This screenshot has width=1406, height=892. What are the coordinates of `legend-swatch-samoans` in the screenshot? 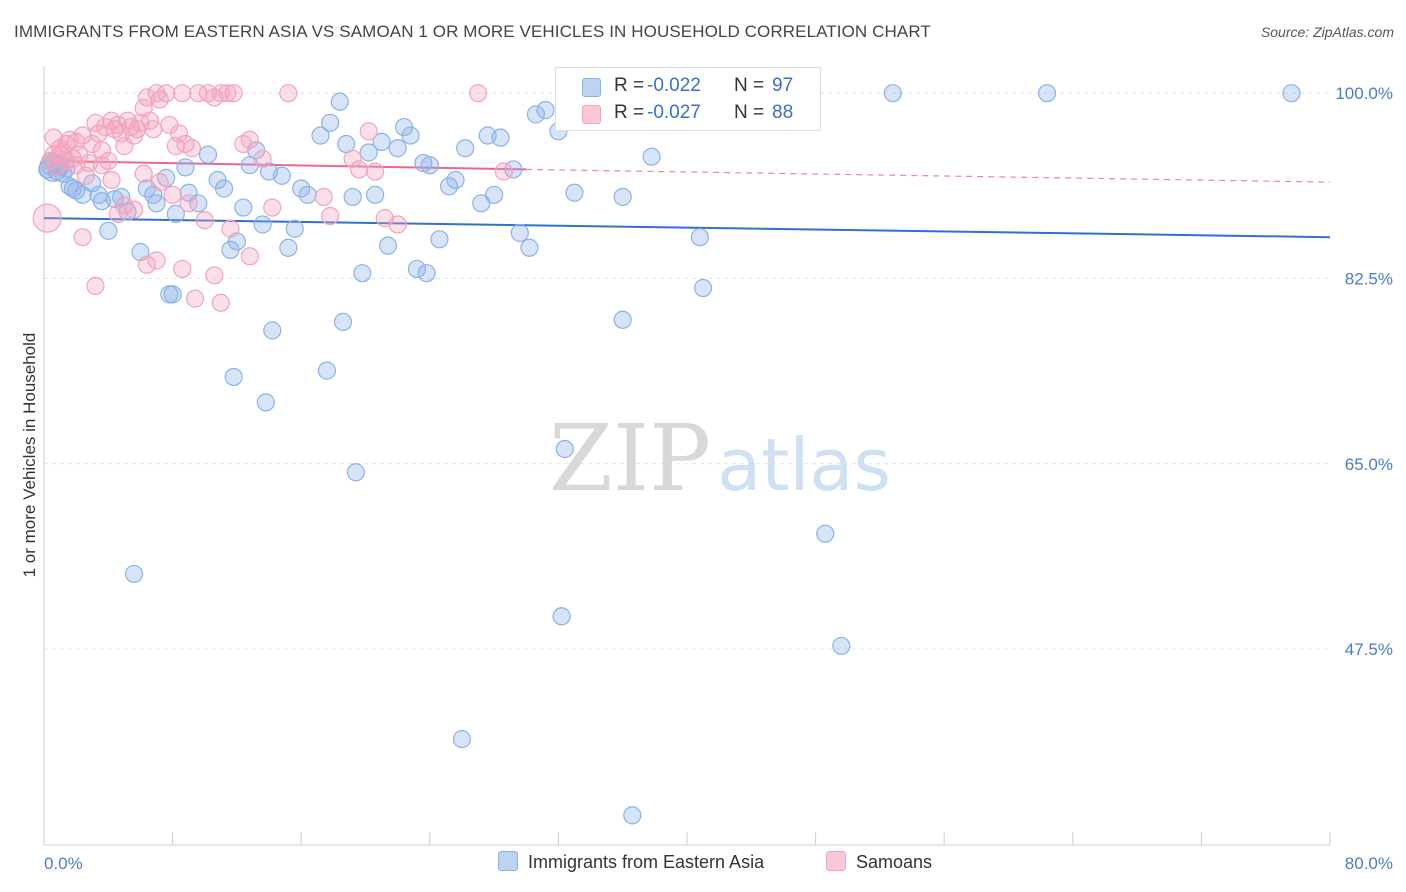 It's located at (836, 861).